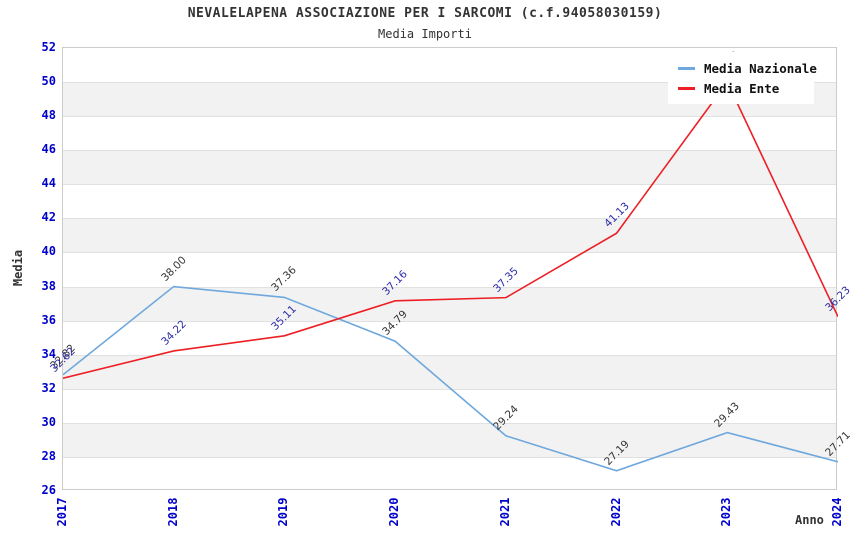 The height and width of the screenshot is (550, 850). What do you see at coordinates (48, 490) in the screenshot?
I see `y-tick-label: 26` at bounding box center [48, 490].